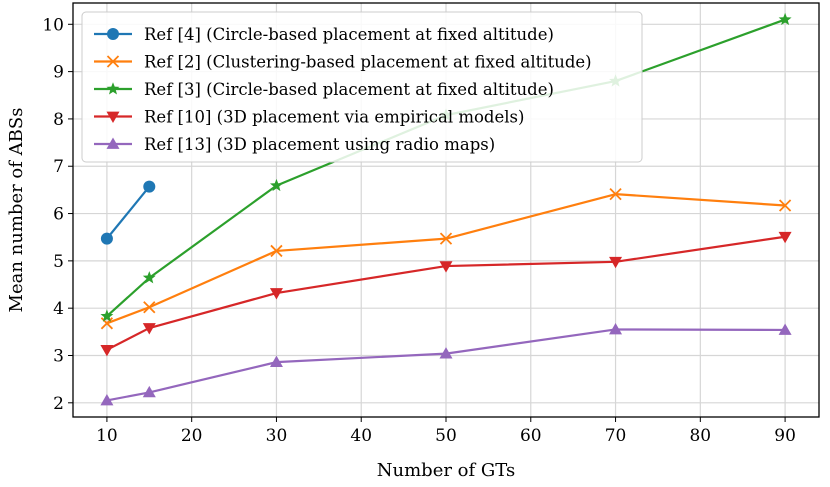 The image size is (830, 487). I want to click on x-axis-label: Number of GTs, so click(446, 470).